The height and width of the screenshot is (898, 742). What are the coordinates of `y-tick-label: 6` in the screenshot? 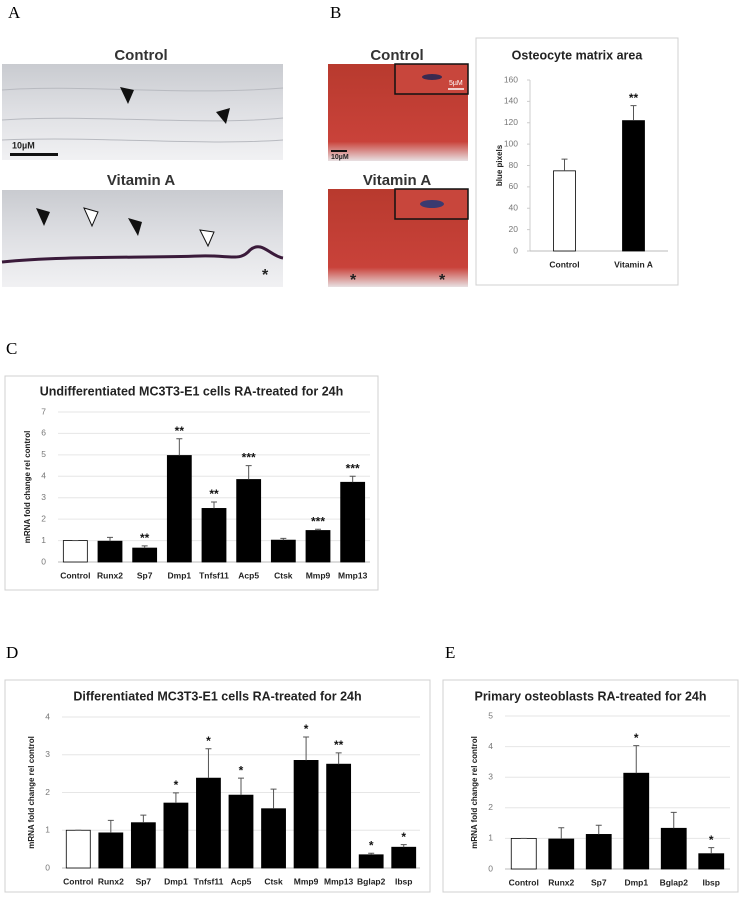 It's located at (43, 433).